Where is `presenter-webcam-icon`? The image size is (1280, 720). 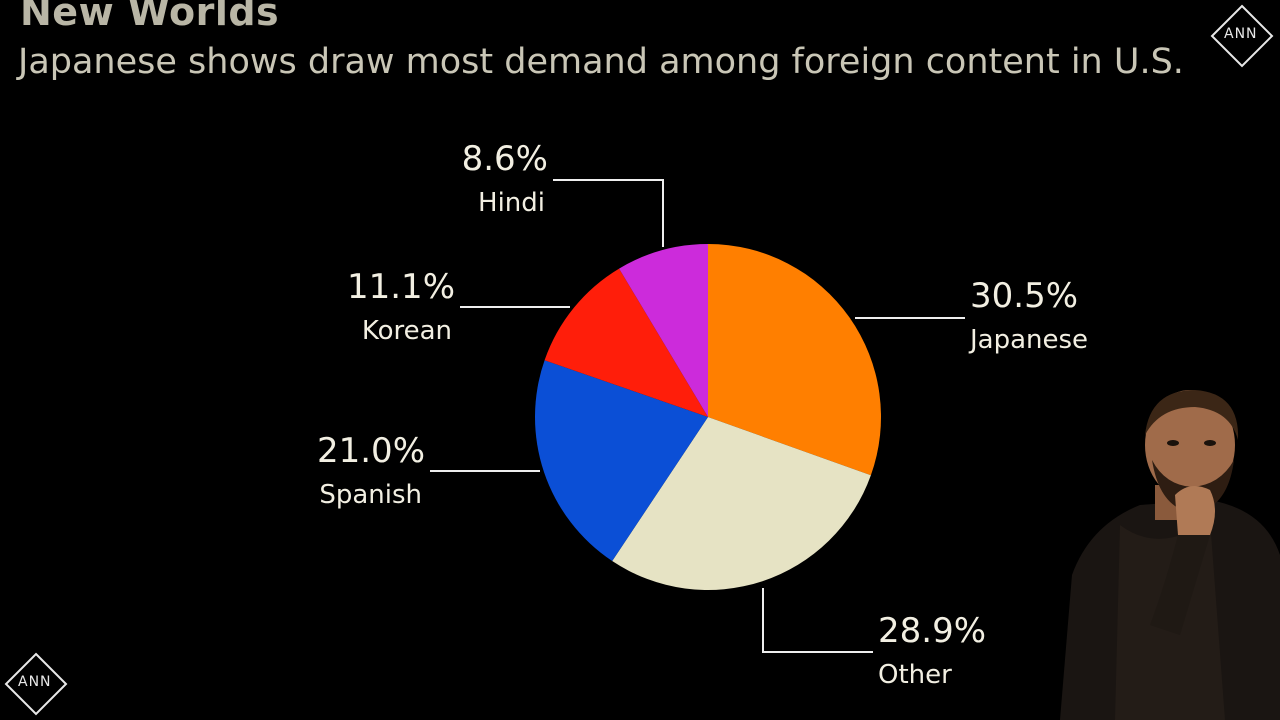 presenter-webcam-icon is located at coordinates (1170, 555).